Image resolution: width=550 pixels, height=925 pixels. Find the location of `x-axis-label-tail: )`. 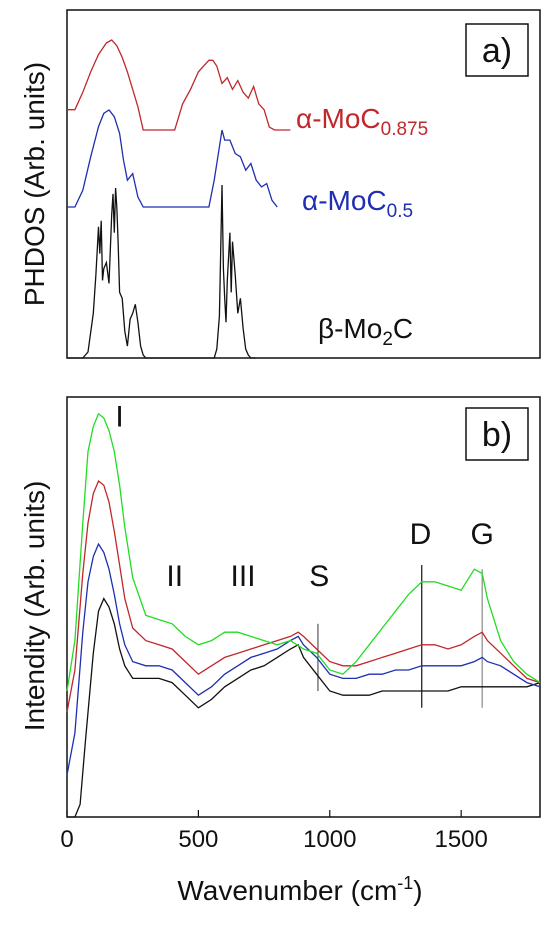

x-axis-label-tail: ) is located at coordinates (417, 890).